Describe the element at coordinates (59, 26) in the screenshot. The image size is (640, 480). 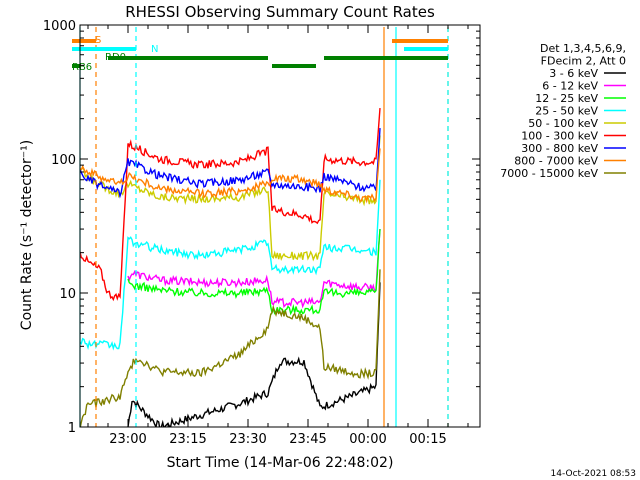
I see `y-tick-label-3: 1000` at that location.